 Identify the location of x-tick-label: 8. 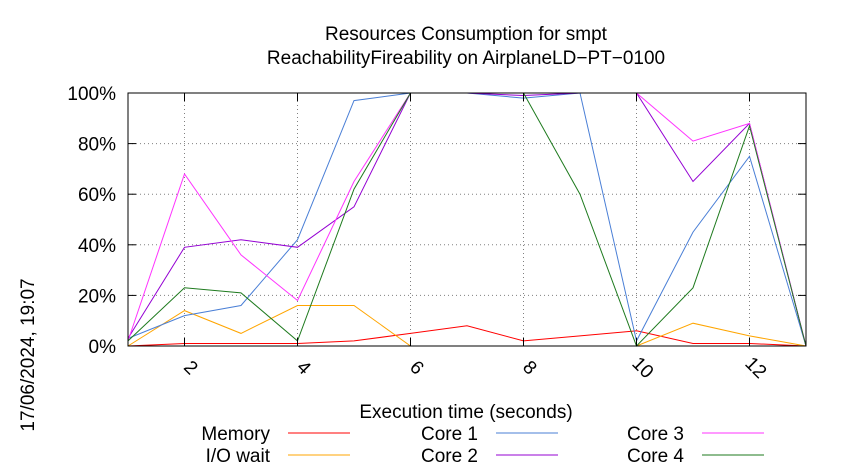
(529, 368).